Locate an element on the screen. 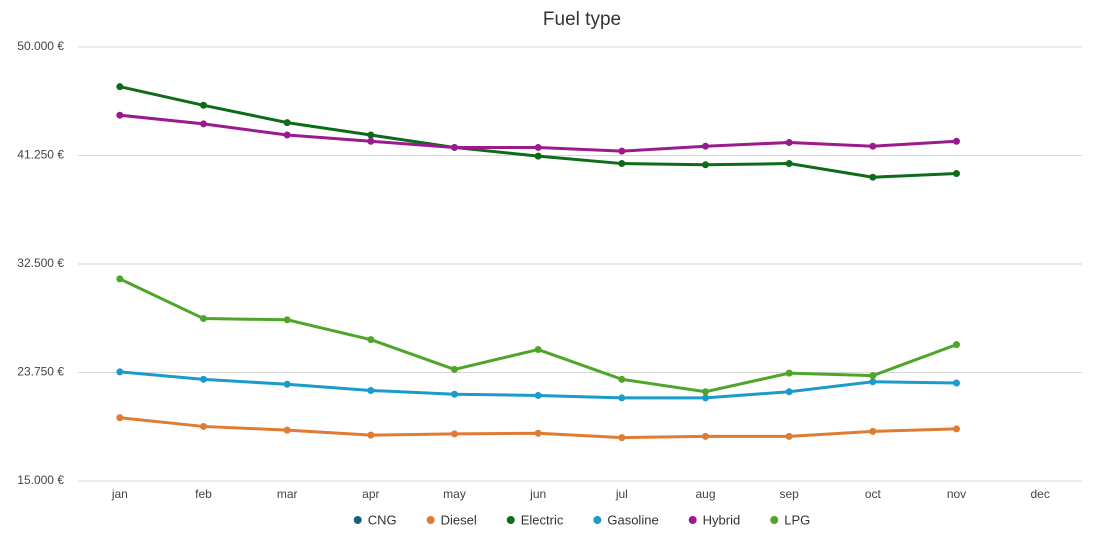  legend-label: Electric is located at coordinates (542, 519).